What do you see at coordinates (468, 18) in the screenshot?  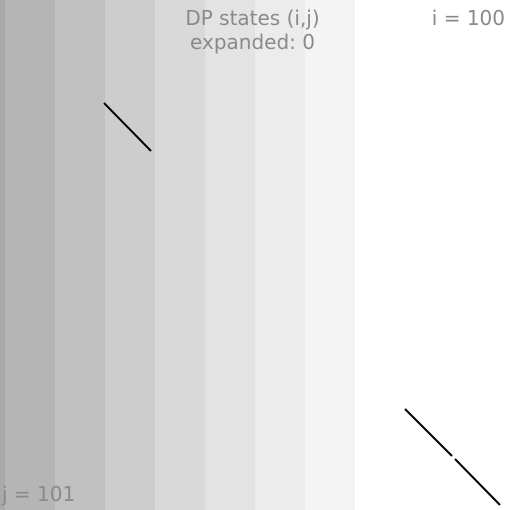 I see `i-index-label: i = 100` at bounding box center [468, 18].